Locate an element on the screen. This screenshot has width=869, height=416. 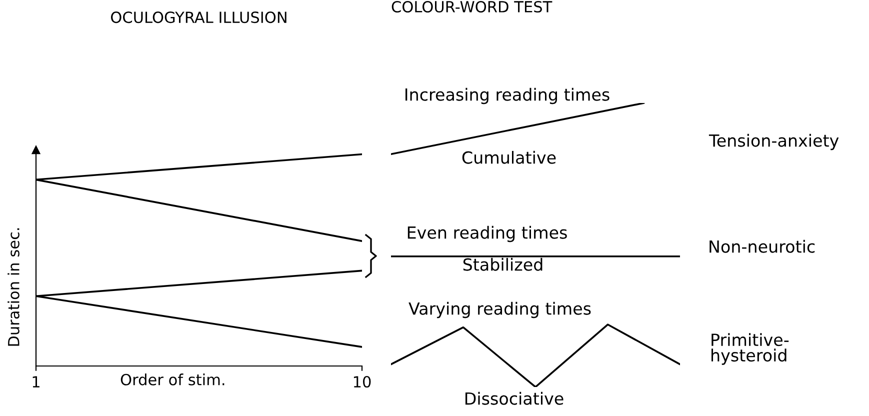
chart-title: OCULOGYRAL ILLUSION is located at coordinates (198, 18).